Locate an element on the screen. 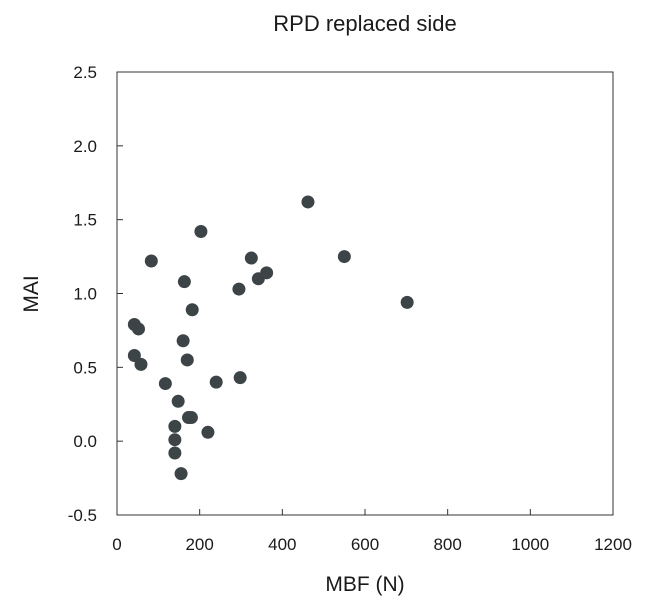  x-tick-label: 200 is located at coordinates (199, 544).